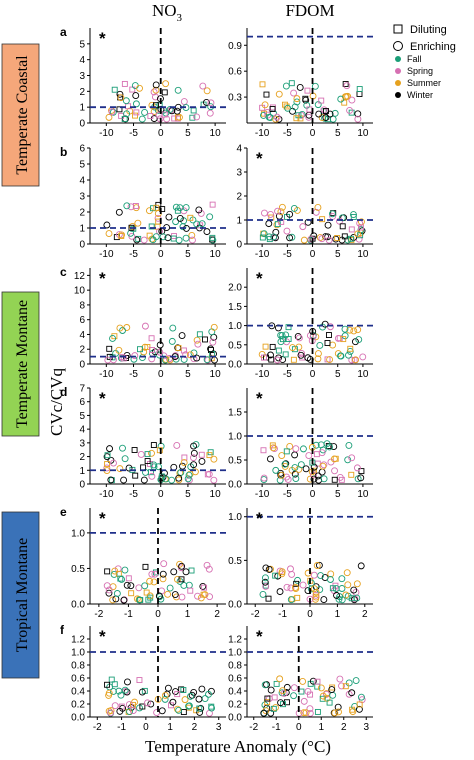  Describe the element at coordinates (143, 322) in the screenshot. I see `panel-3-no3: 0 2 4 6 8 10 12 -10 -5 0 5 10 c *` at that location.